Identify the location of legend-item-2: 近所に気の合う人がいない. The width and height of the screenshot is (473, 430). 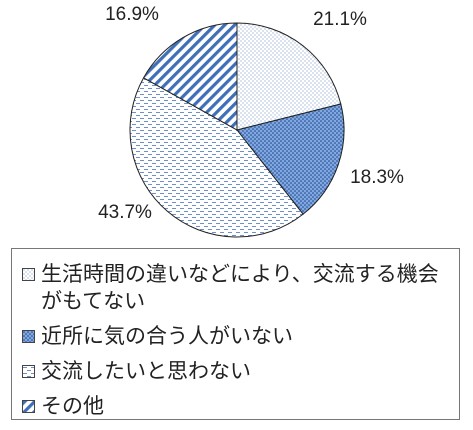
(237, 336).